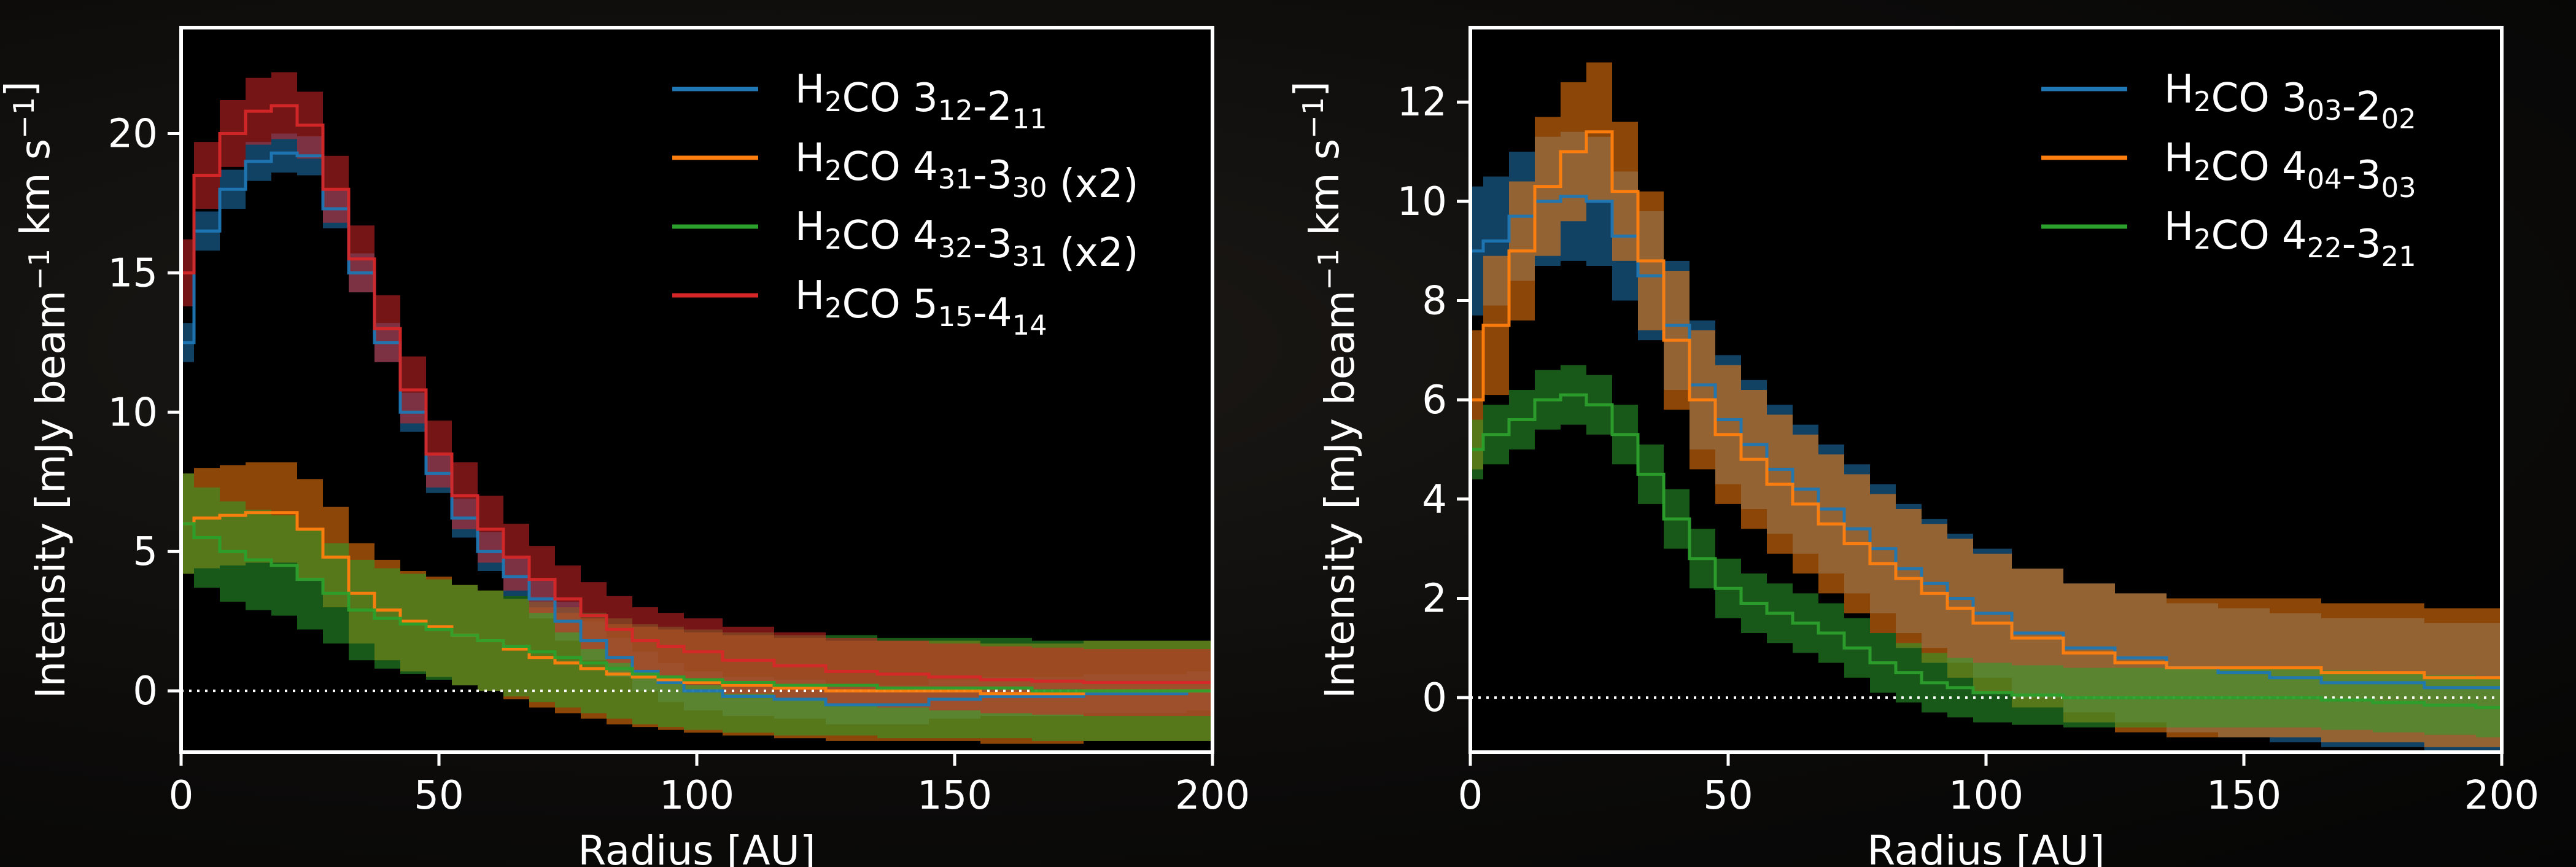  What do you see at coordinates (133, 134) in the screenshot?
I see `y-tick-label: 20` at bounding box center [133, 134].